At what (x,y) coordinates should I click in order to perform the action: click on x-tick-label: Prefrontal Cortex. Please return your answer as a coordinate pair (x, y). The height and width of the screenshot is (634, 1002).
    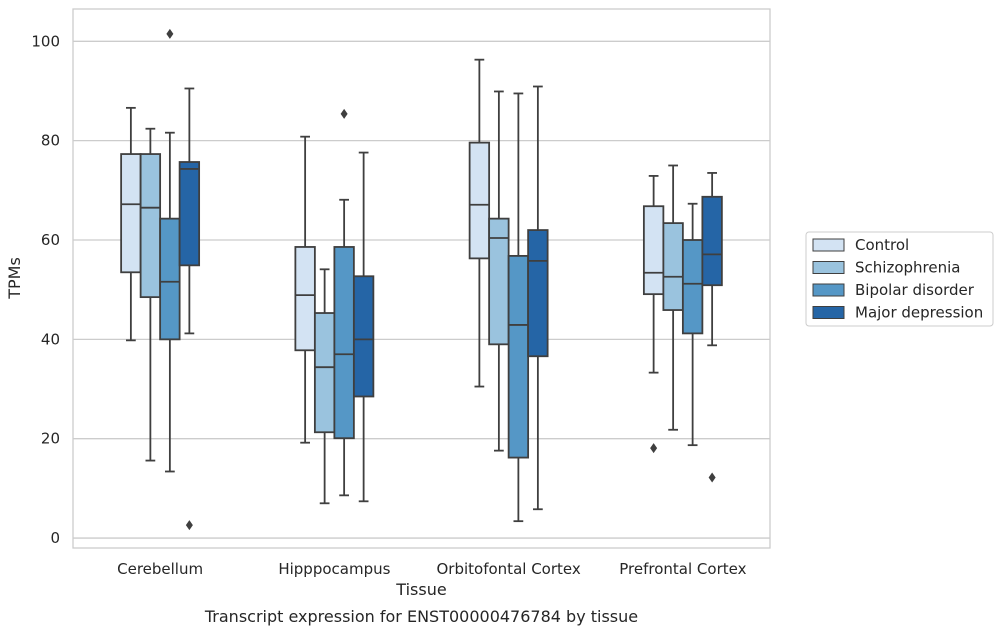
    Looking at the image, I should click on (682, 569).